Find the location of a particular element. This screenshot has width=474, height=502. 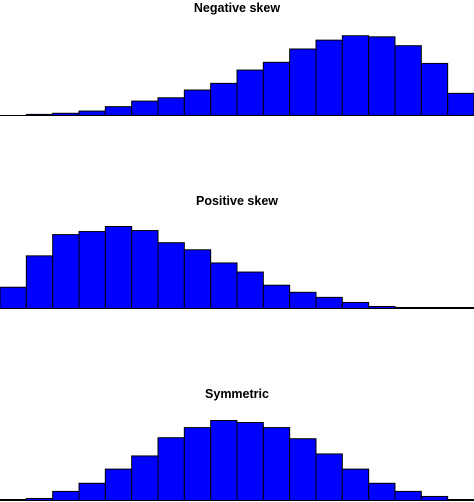

panel-title-negative-skew: Negative skew is located at coordinates (237, 8).